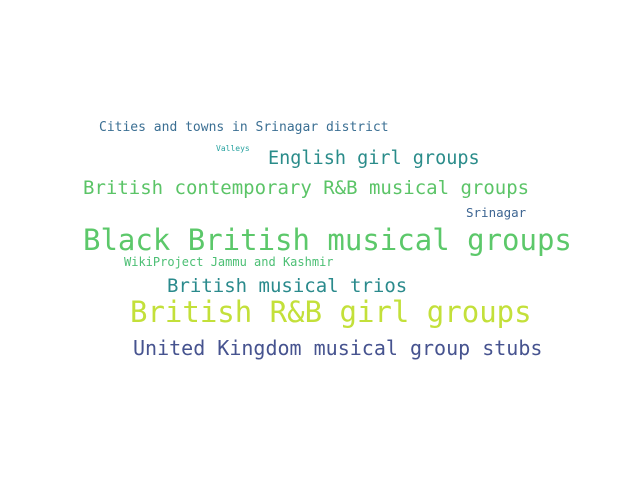 This screenshot has height=480, width=640. What do you see at coordinates (229, 262) in the screenshot?
I see `word-wikiproject-jammu-and-kashmir: WikiProject Jammu and Kashmir` at bounding box center [229, 262].